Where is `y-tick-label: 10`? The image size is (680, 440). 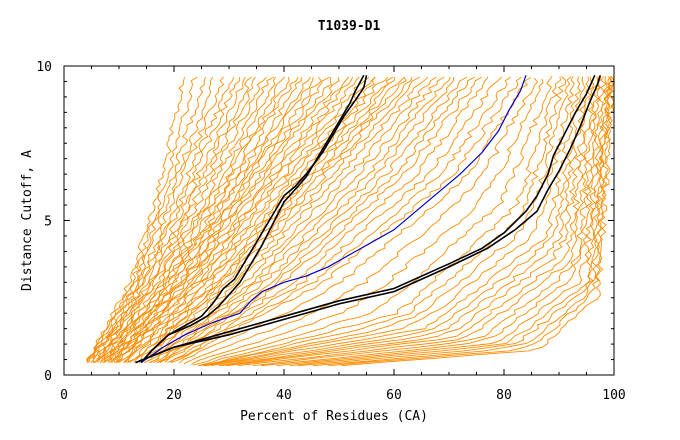
y-tick-label: 10 is located at coordinates (44, 67).